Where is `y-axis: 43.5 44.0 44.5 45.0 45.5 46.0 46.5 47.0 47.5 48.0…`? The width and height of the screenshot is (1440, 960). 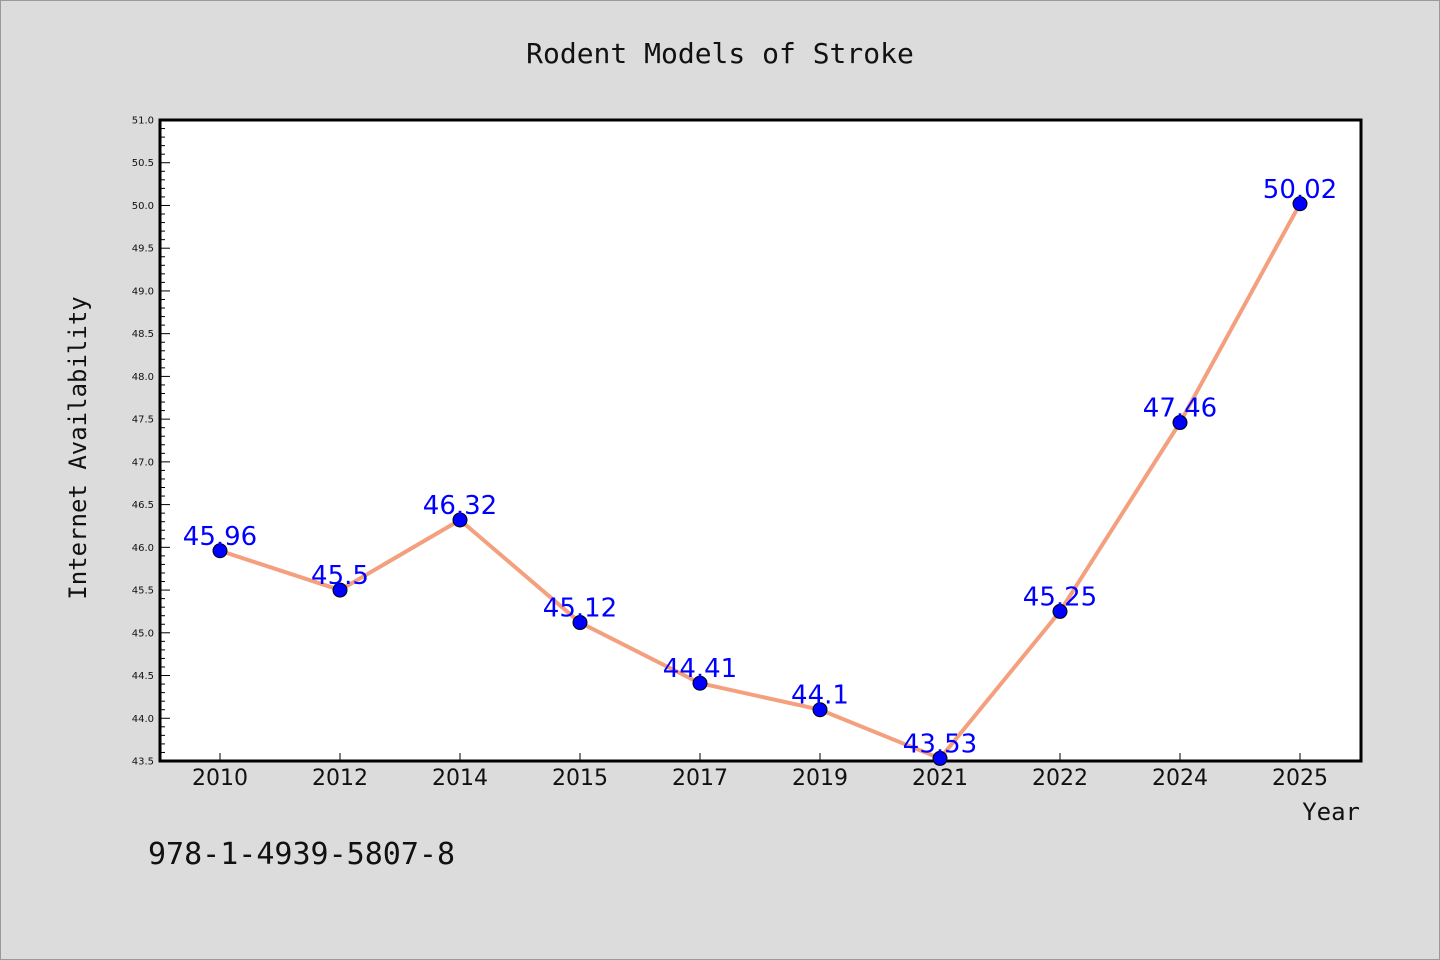
y-axis: 43.5 44.0 44.5 45.0 45.5 46.0 46.5 47.0 47.5 48.0… is located at coordinates (151, 442).